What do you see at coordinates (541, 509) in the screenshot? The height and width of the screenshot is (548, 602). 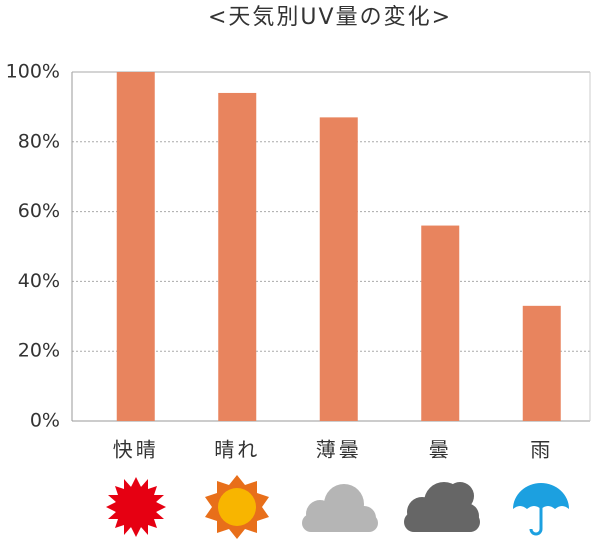 I see `icon-rain` at bounding box center [541, 509].